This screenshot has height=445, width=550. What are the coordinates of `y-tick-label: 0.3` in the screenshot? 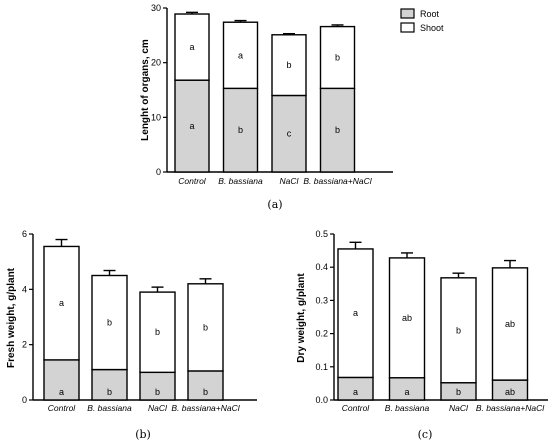 It's located at (321, 300).